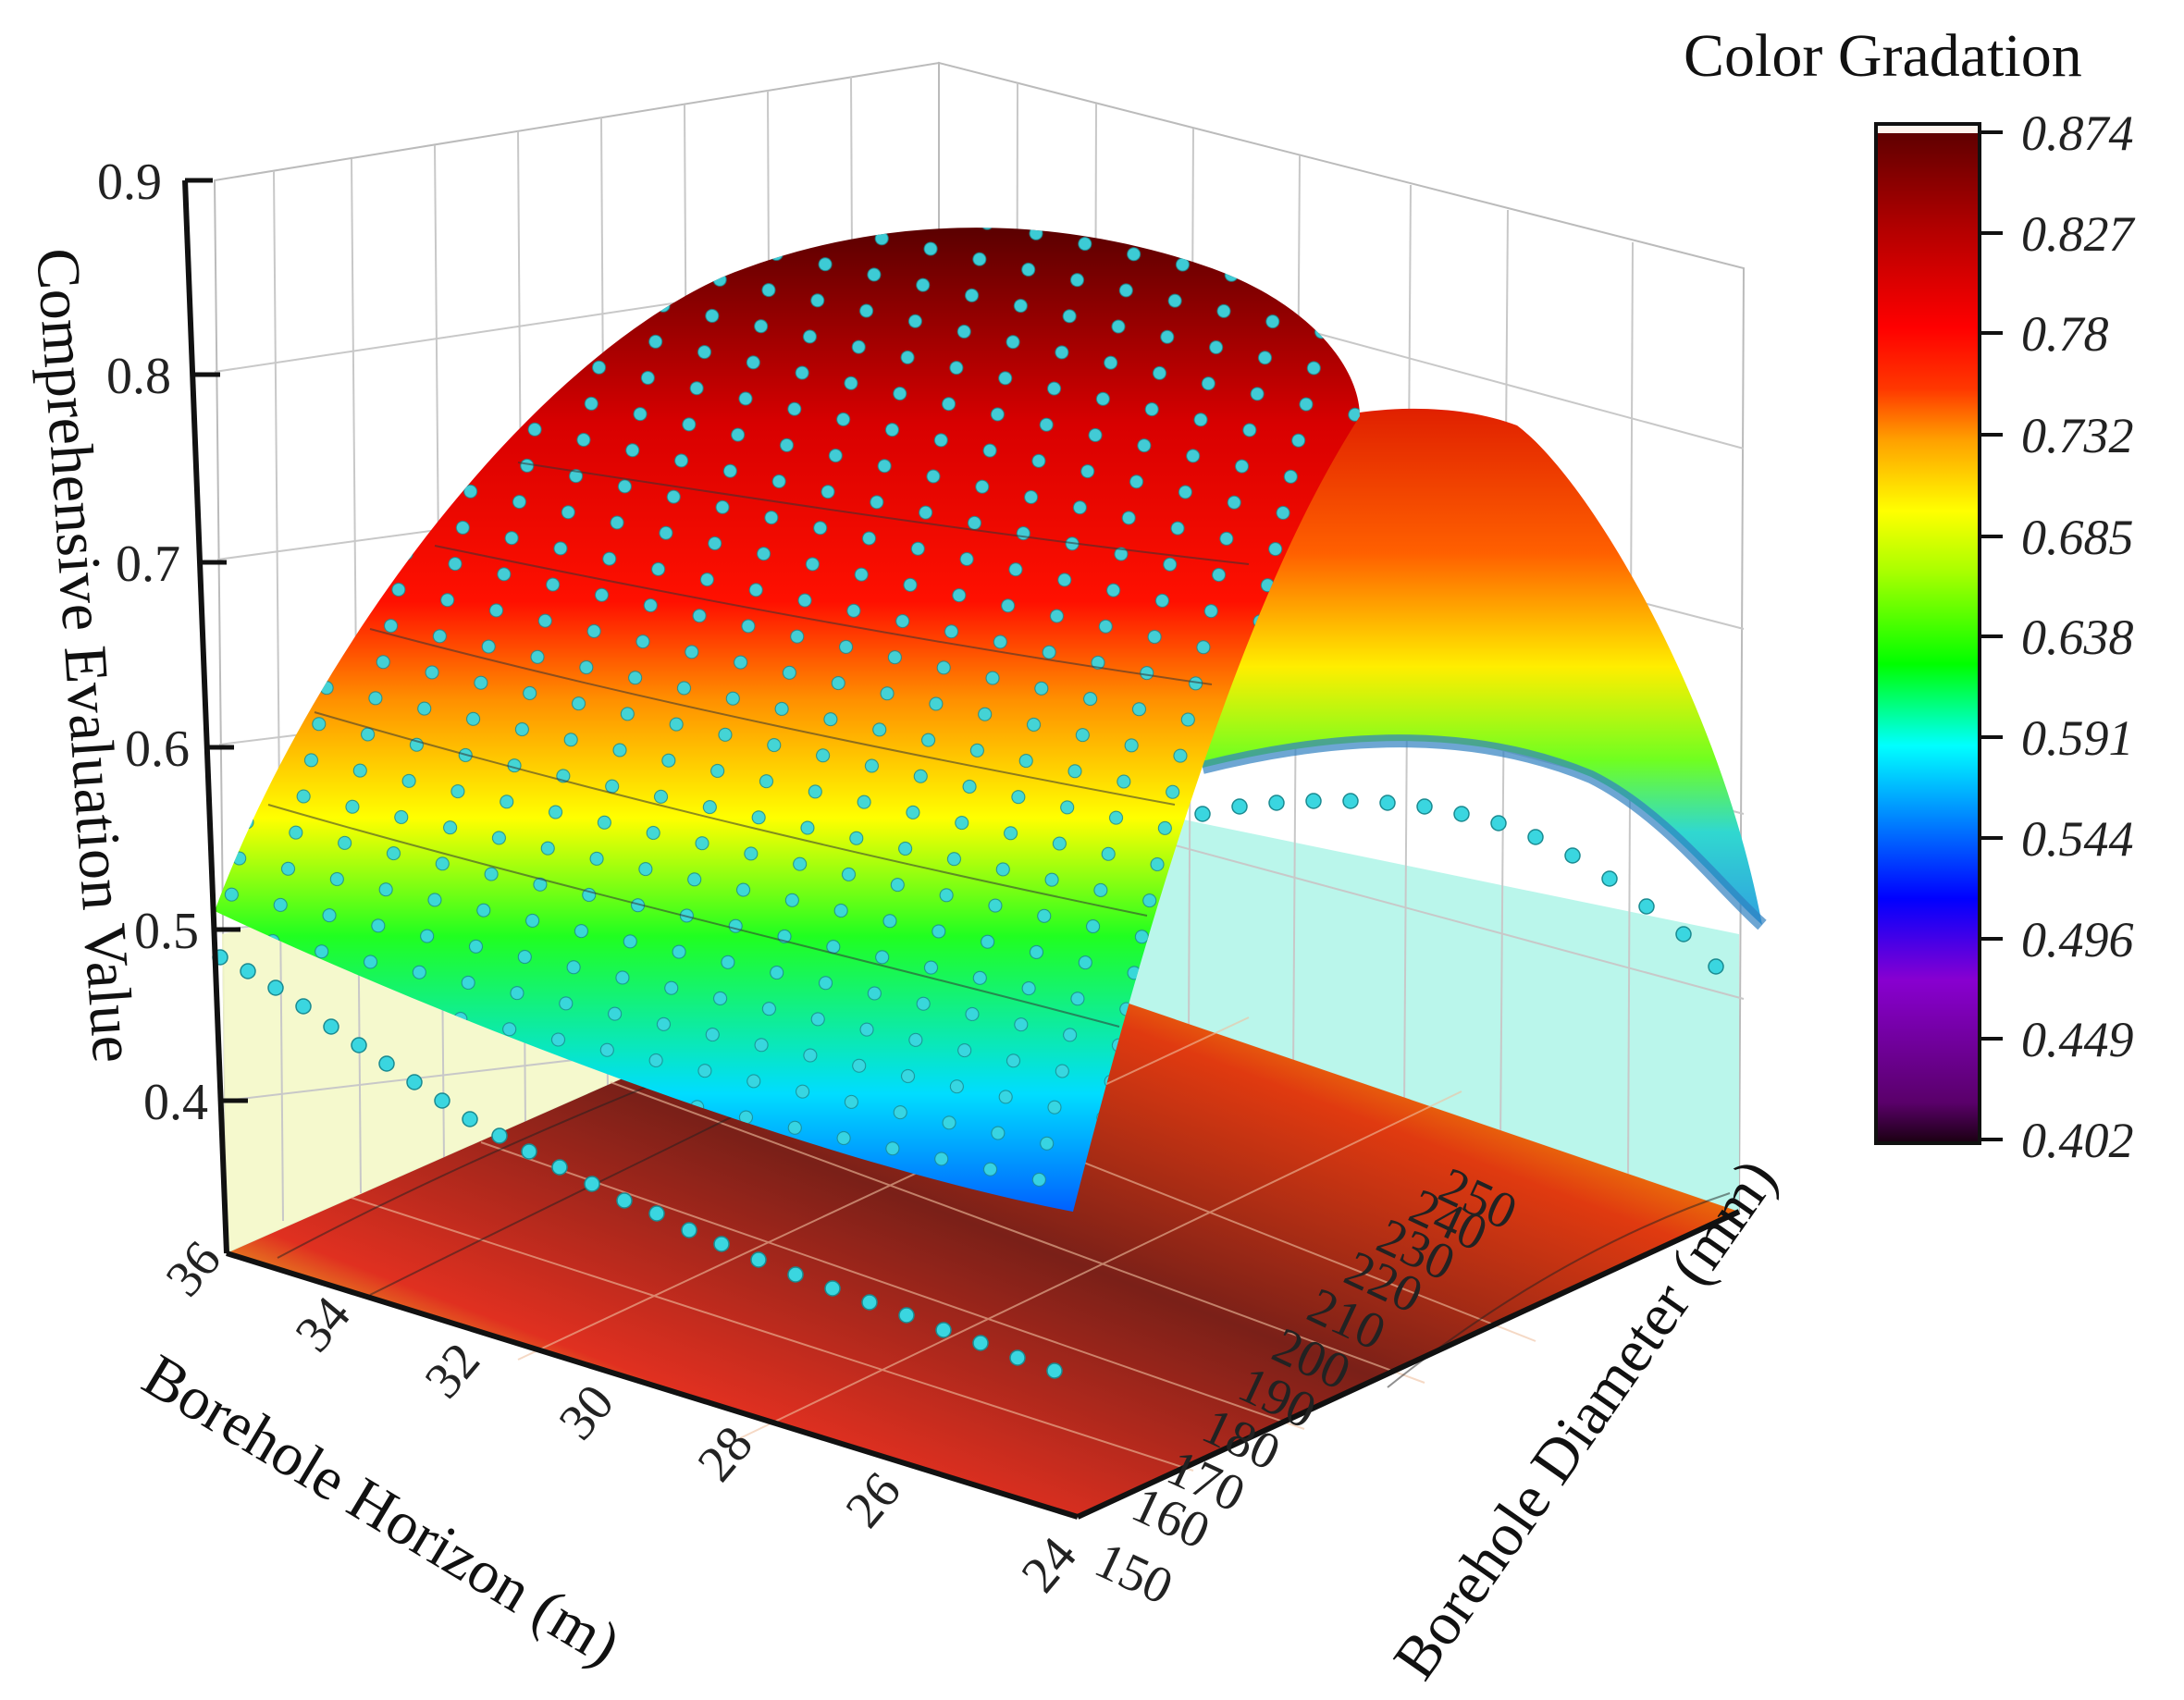 The width and height of the screenshot is (2184, 1700). What do you see at coordinates (1459, 884) in the screenshot?
I see `wall-projection-markers-right` at bounding box center [1459, 884].